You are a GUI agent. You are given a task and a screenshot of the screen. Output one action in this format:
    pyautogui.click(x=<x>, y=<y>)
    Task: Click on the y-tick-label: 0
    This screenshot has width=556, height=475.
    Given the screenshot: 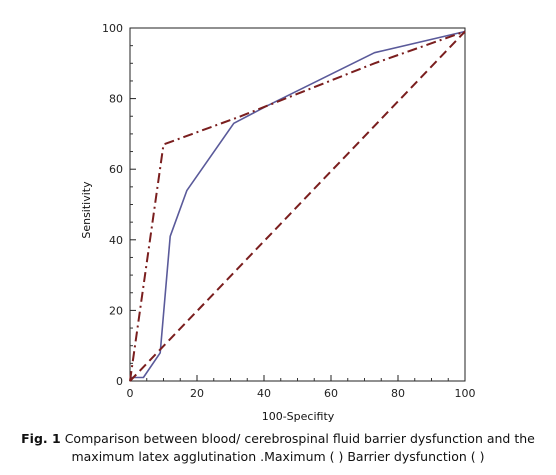 What is the action you would take?
    pyautogui.click(x=119, y=381)
    